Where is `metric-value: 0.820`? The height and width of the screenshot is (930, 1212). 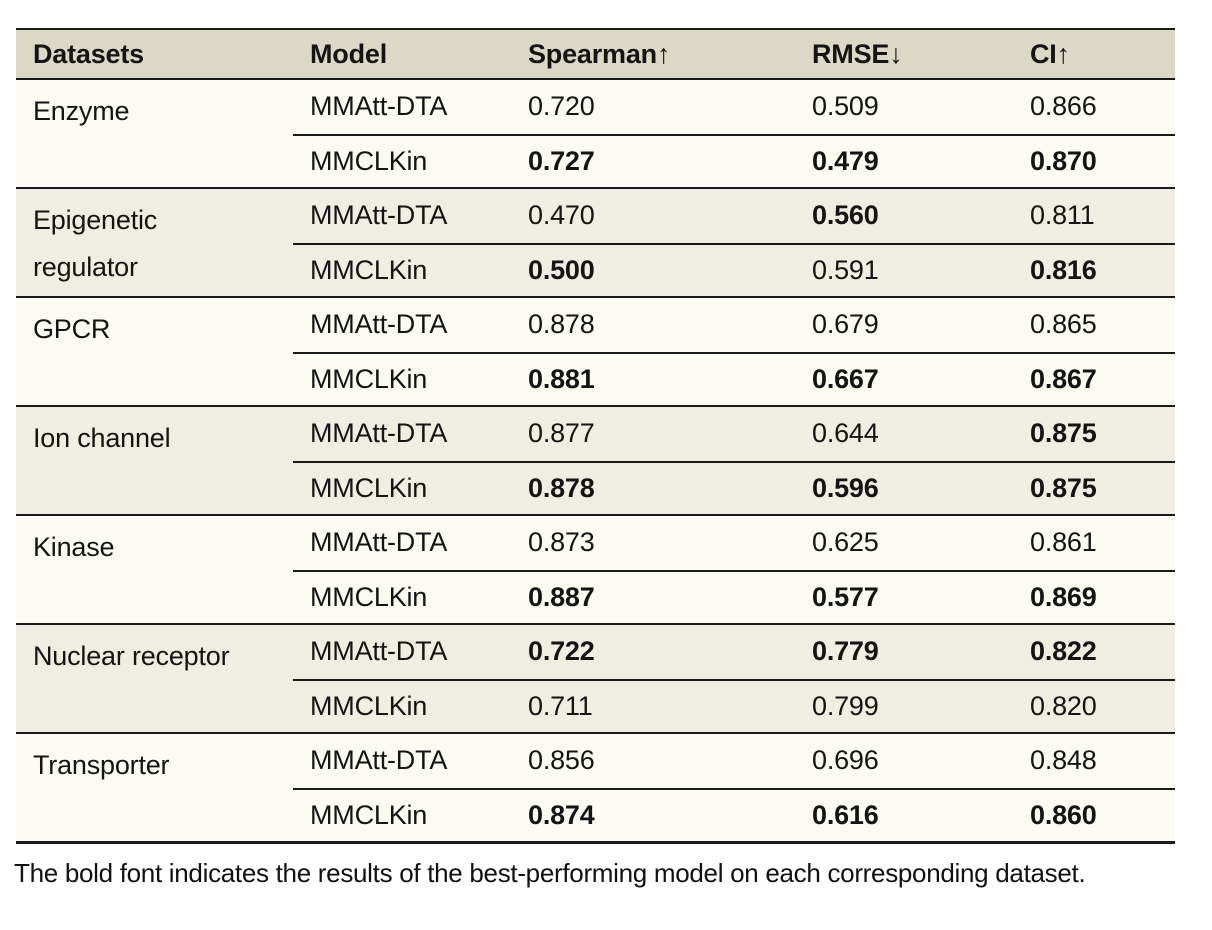
metric-value: 0.820 is located at coordinates (1094, 705).